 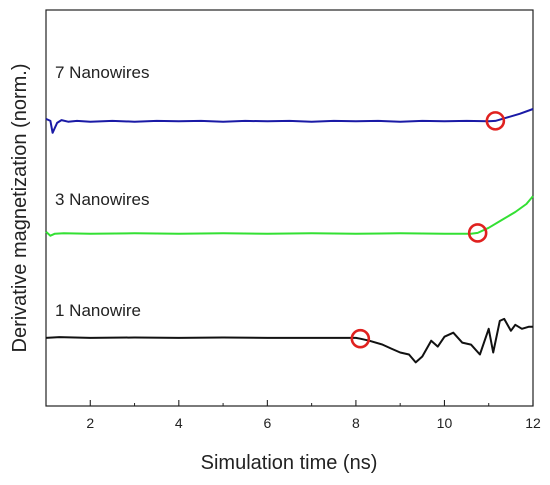 I want to click on x-tick-label: 10, so click(x=445, y=423).